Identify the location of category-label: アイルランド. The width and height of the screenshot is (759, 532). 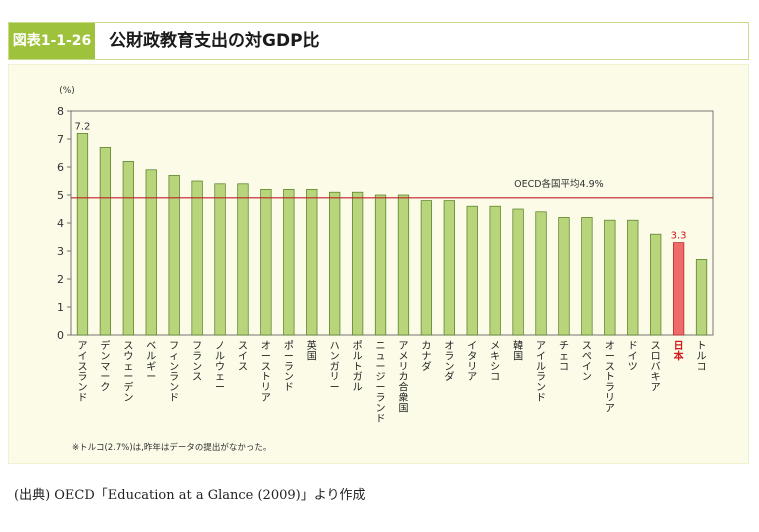
(541, 372).